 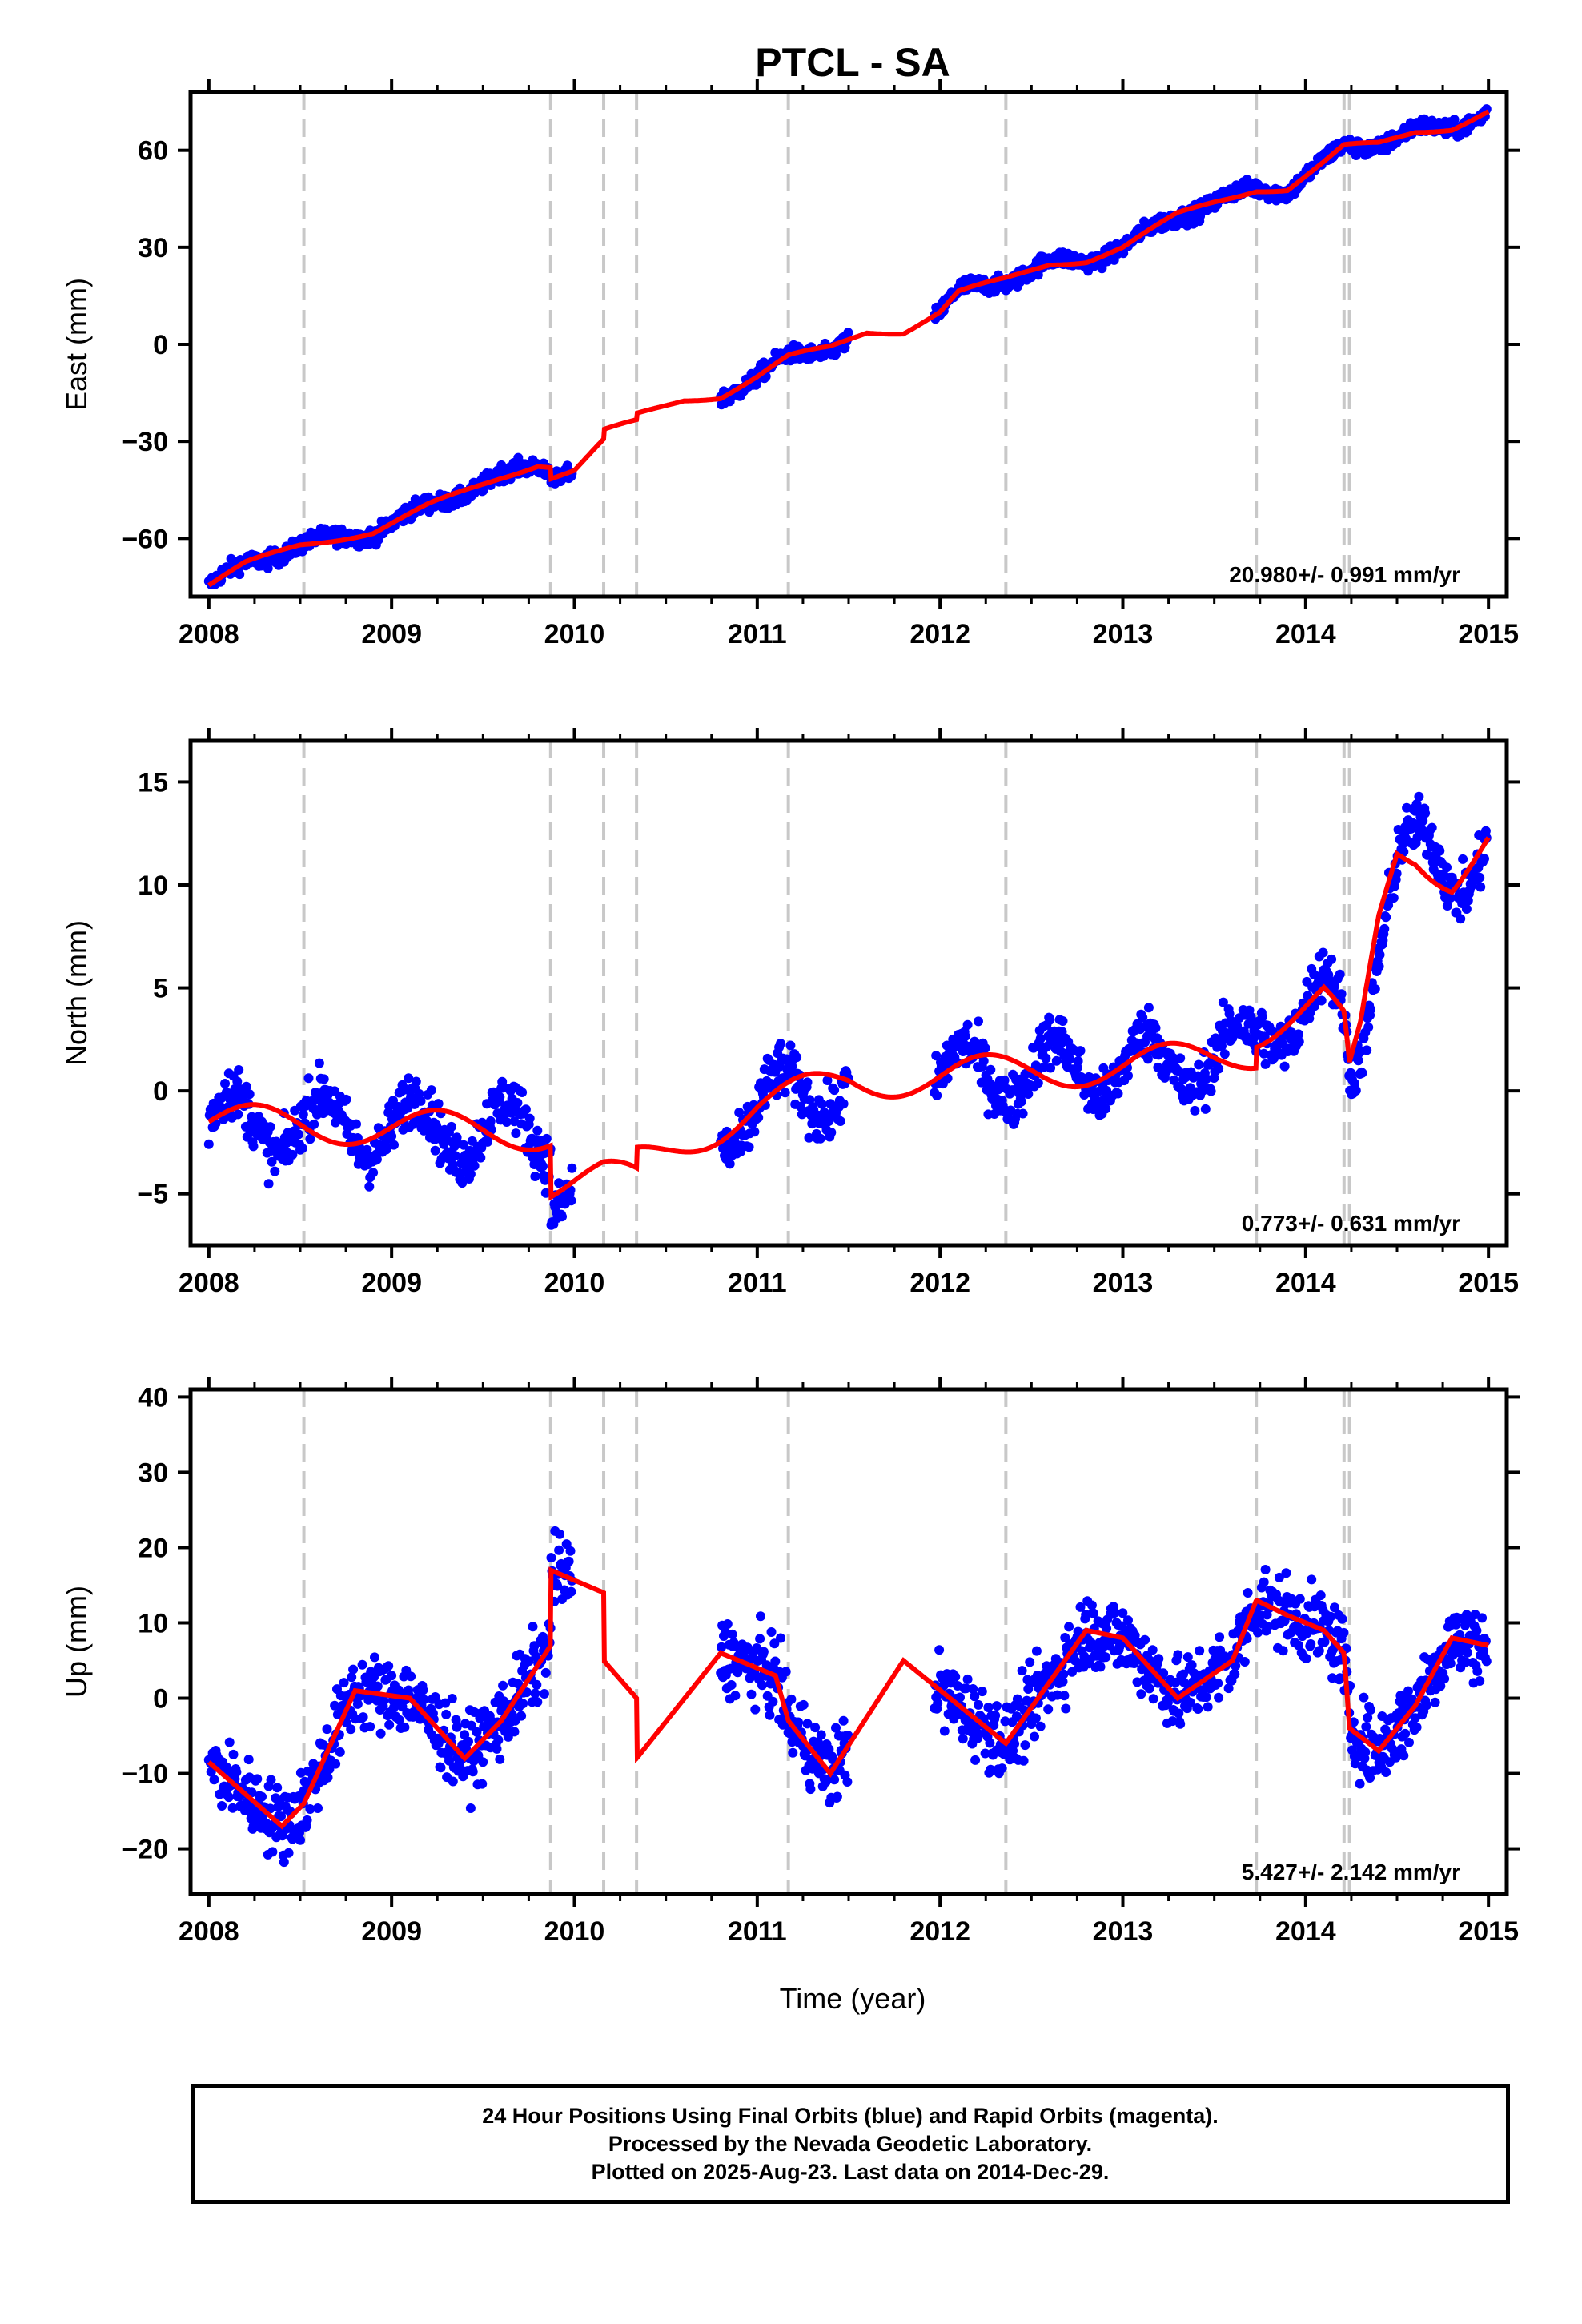 What do you see at coordinates (153, 1473) in the screenshot?
I see `y-tick-label: 30` at bounding box center [153, 1473].